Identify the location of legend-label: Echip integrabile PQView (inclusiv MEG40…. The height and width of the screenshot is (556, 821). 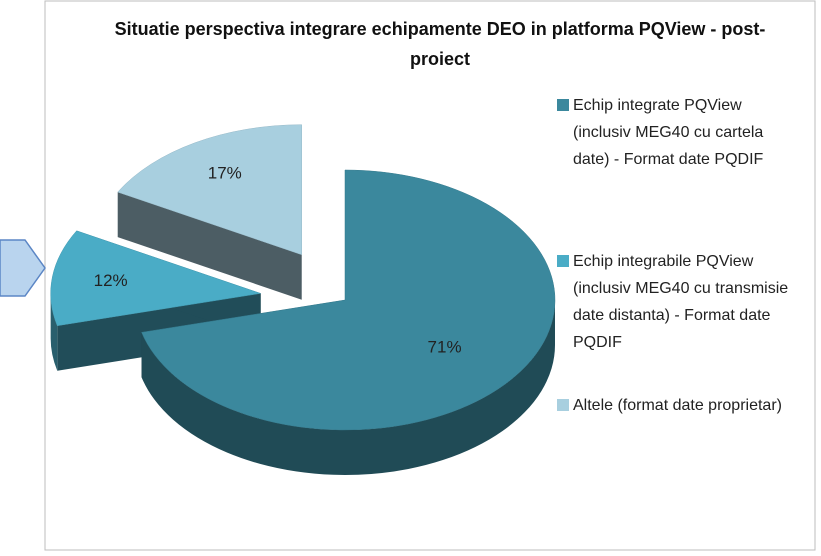
(681, 302).